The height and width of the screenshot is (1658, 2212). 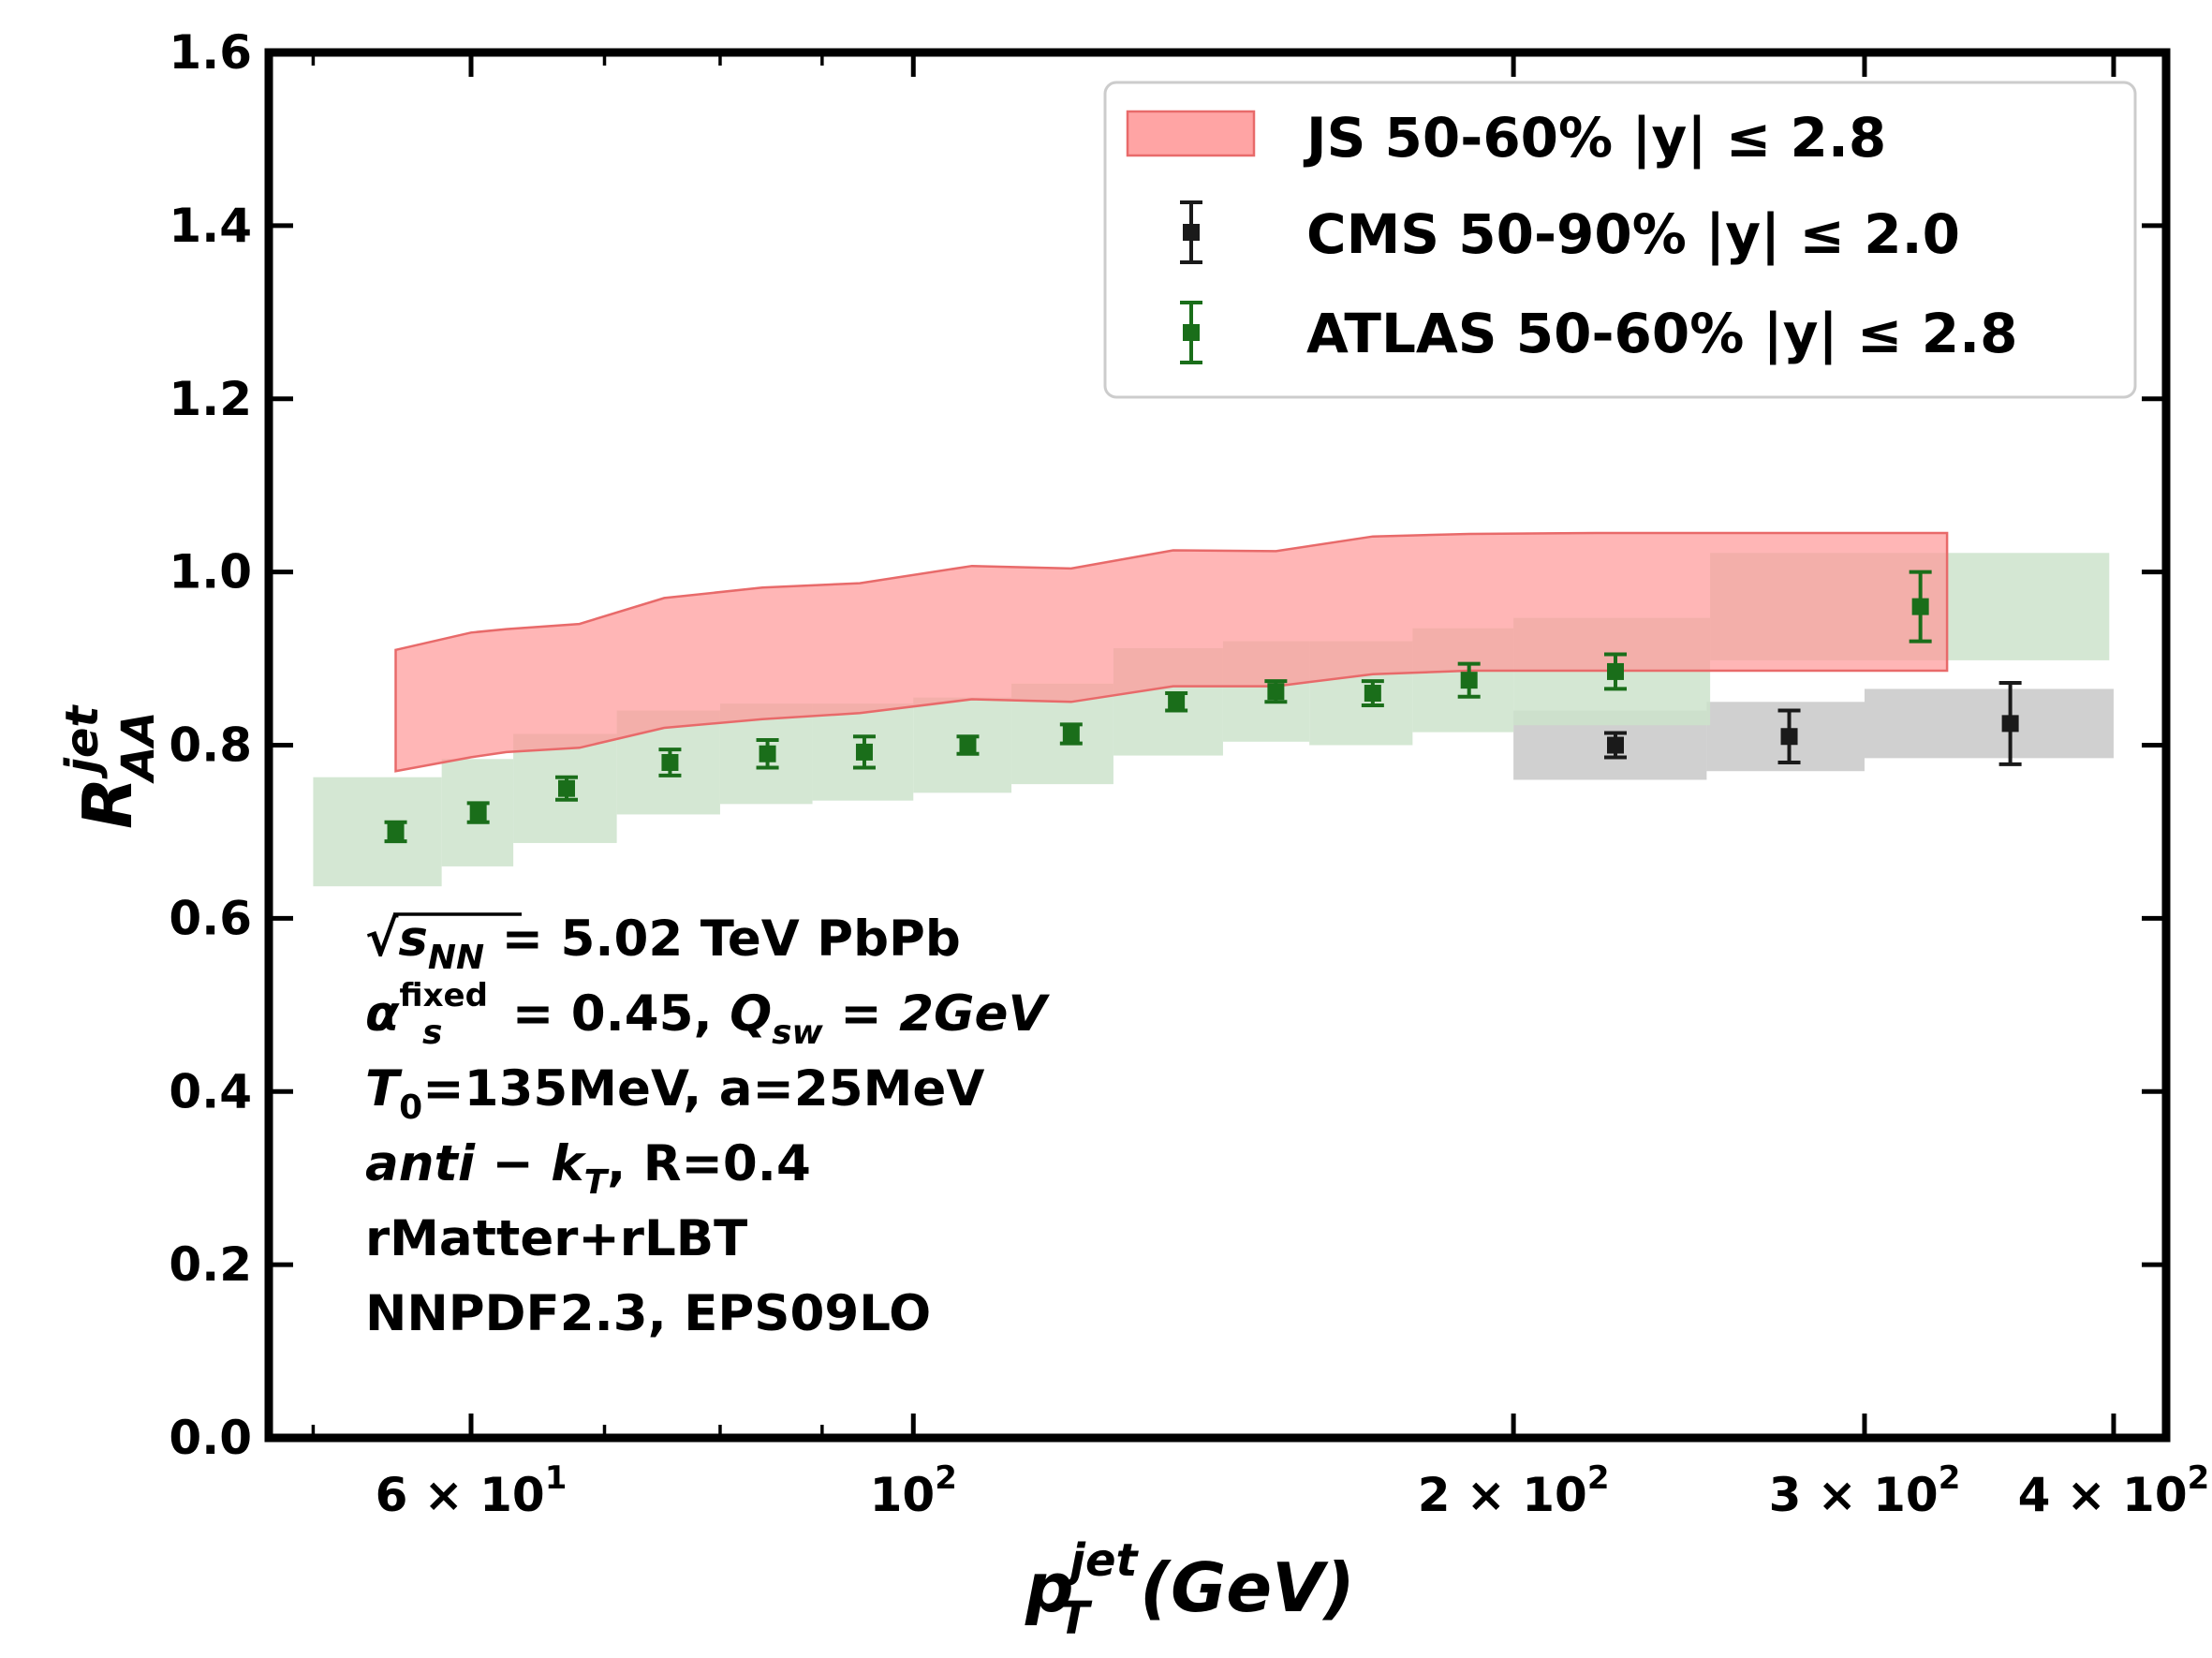 I want to click on y-tick-label: 1.2, so click(x=210, y=399).